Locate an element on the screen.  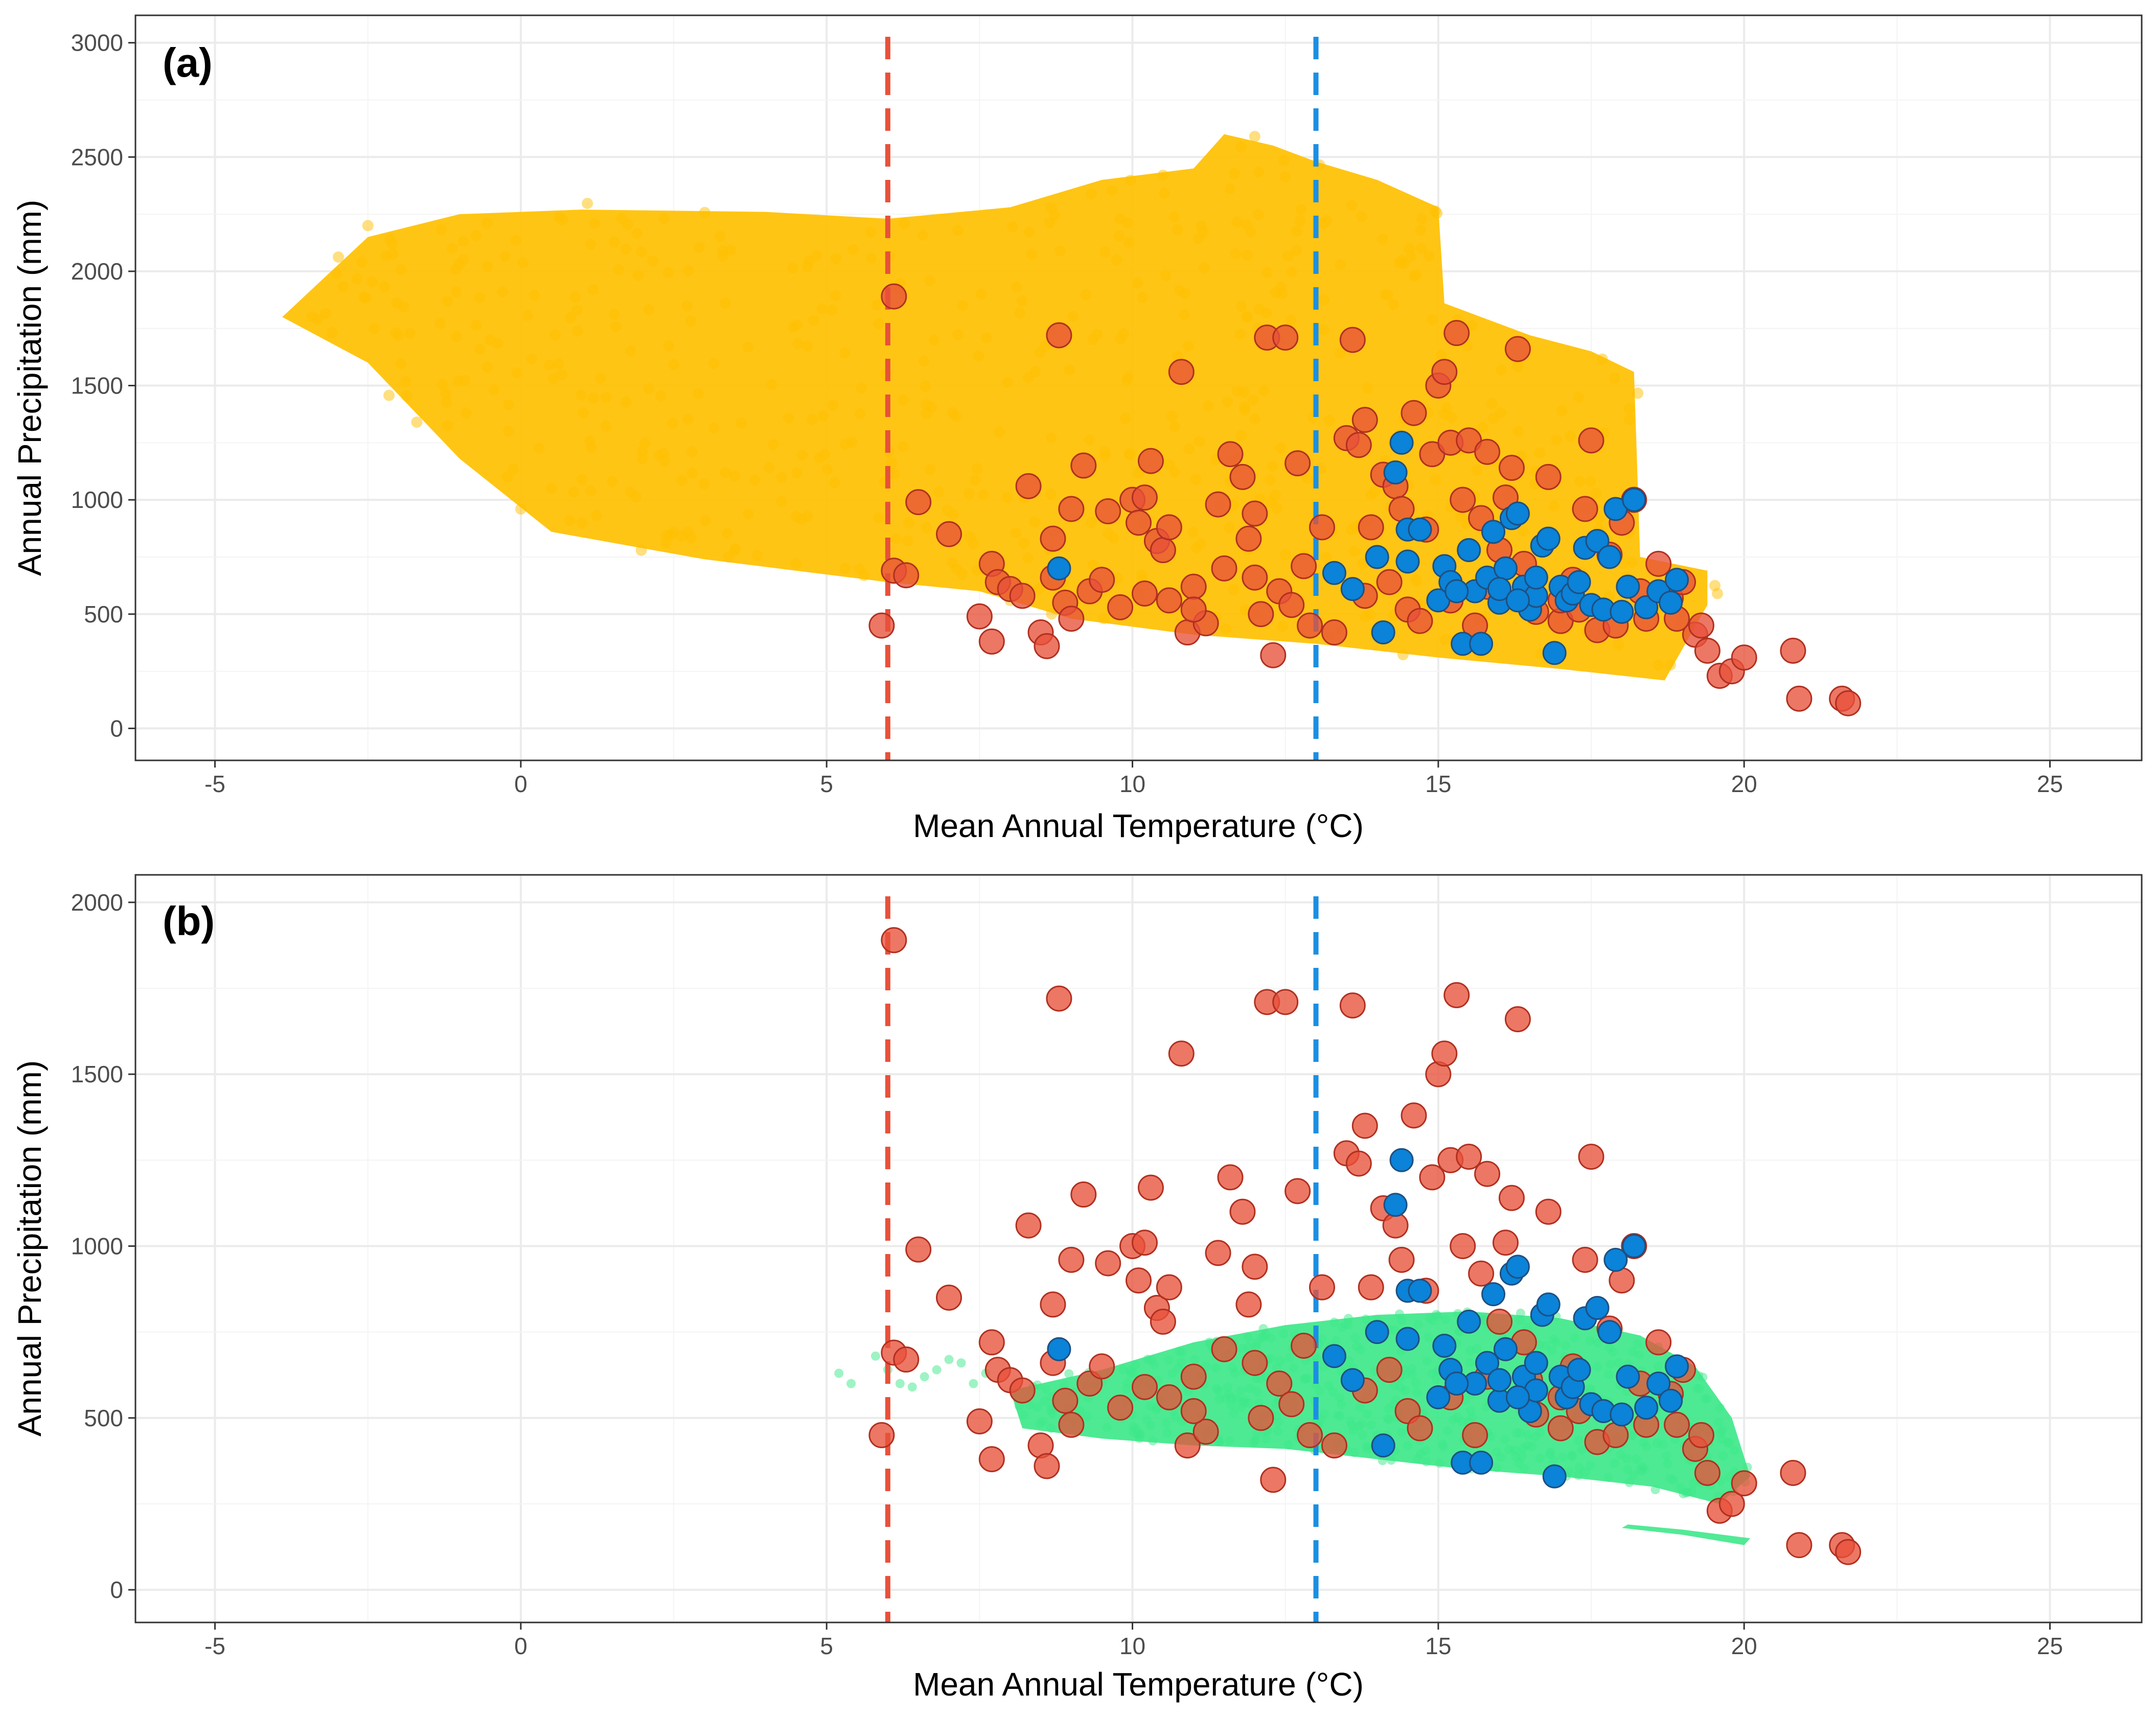
y-tick-label: 0 is located at coordinates (116, 1589).